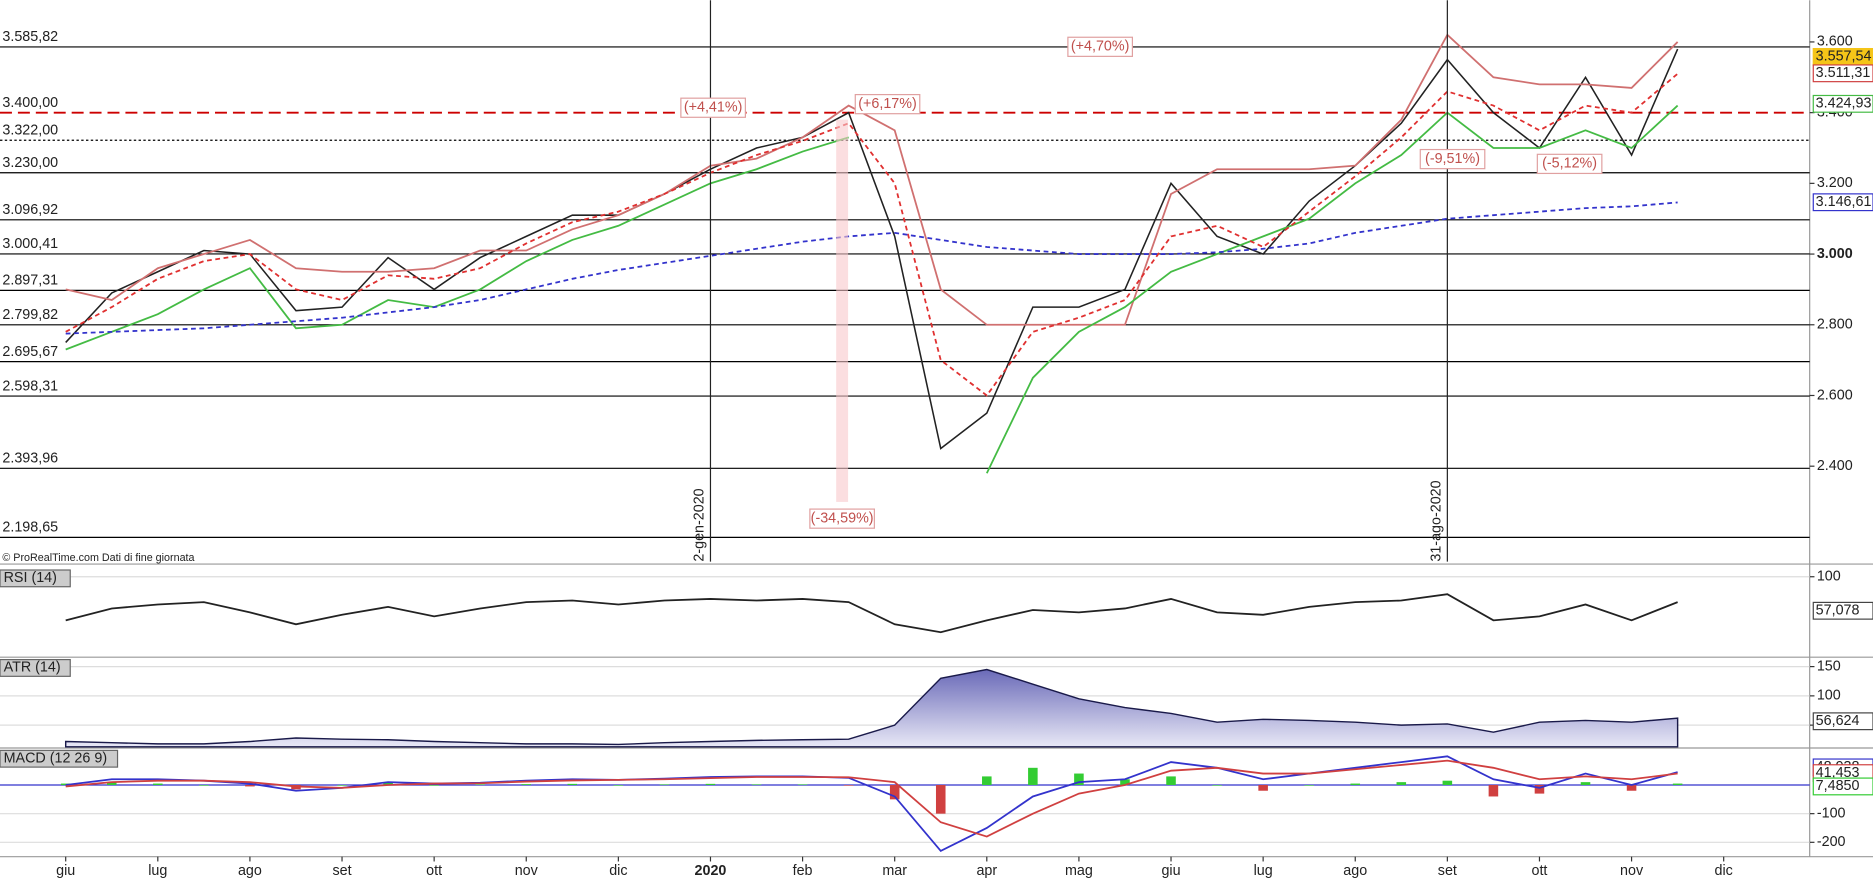  What do you see at coordinates (1838, 773) in the screenshot?
I see `value-tag: 41,453` at bounding box center [1838, 773].